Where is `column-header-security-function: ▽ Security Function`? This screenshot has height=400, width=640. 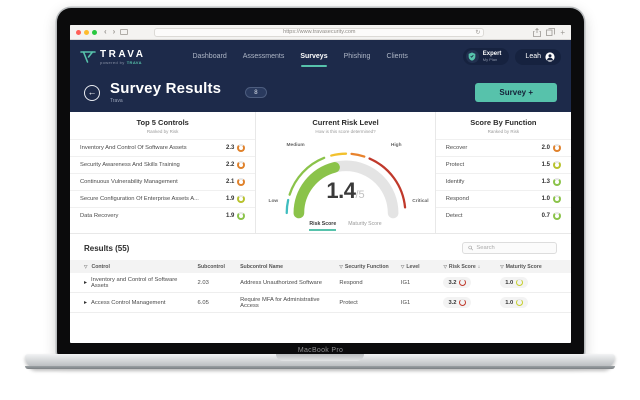 column-header-security-function: ▽ Security Function is located at coordinates (364, 266).